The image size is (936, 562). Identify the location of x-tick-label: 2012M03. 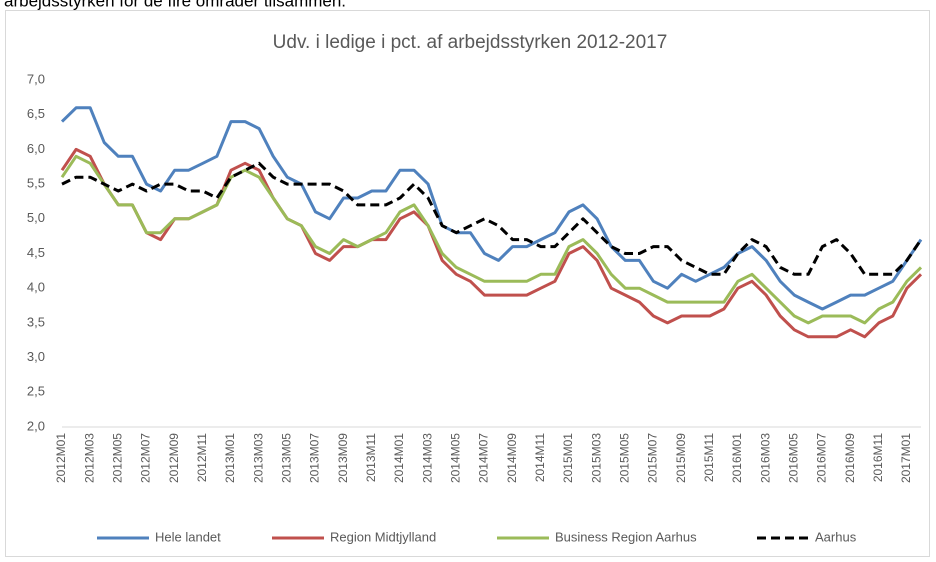
(89, 458).